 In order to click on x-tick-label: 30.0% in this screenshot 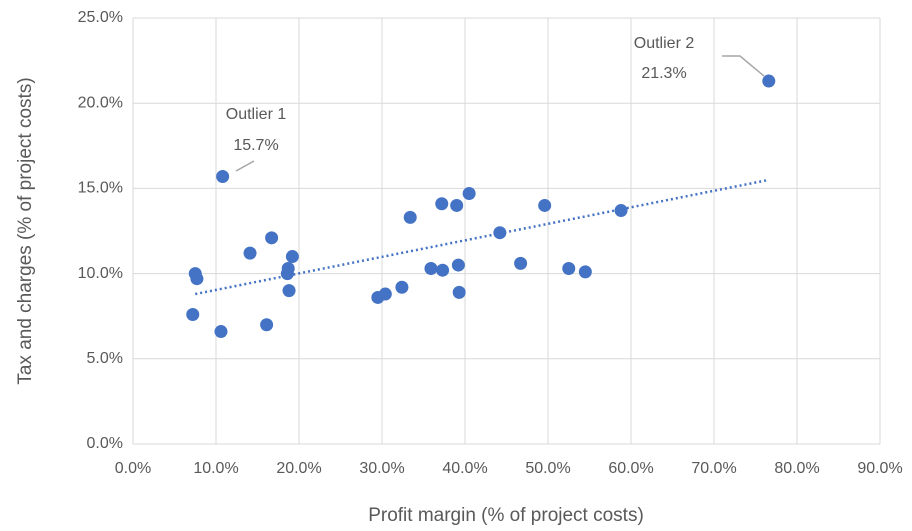, I will do `click(381, 468)`.